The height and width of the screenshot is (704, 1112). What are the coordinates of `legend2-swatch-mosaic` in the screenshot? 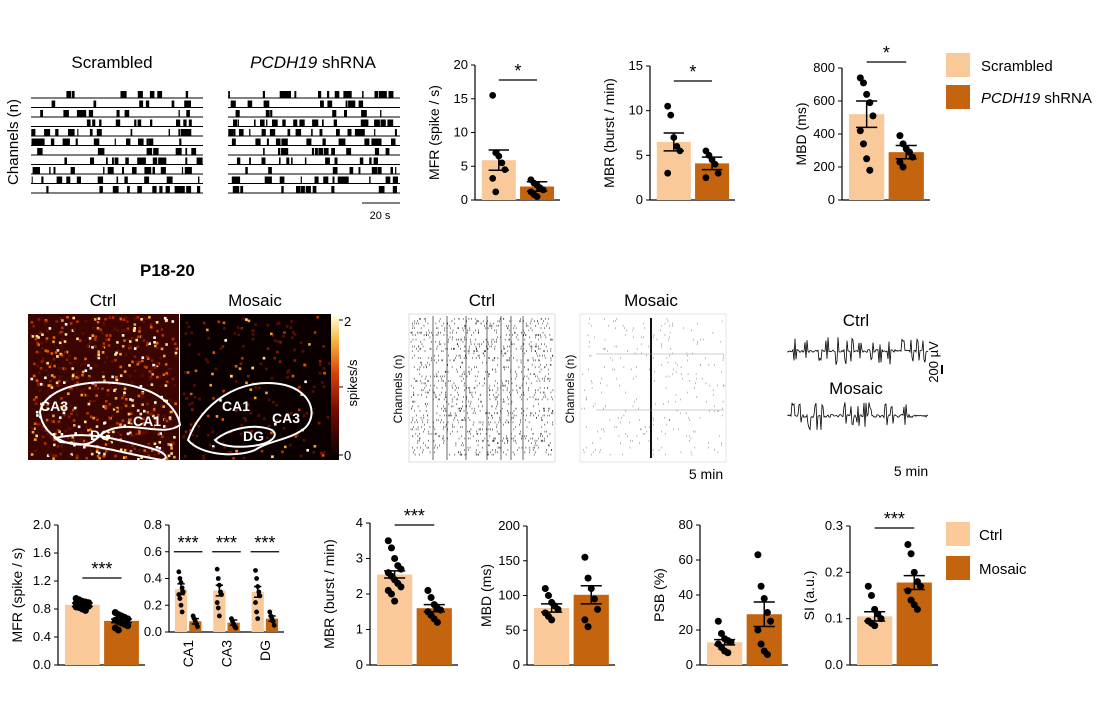 It's located at (958, 568).